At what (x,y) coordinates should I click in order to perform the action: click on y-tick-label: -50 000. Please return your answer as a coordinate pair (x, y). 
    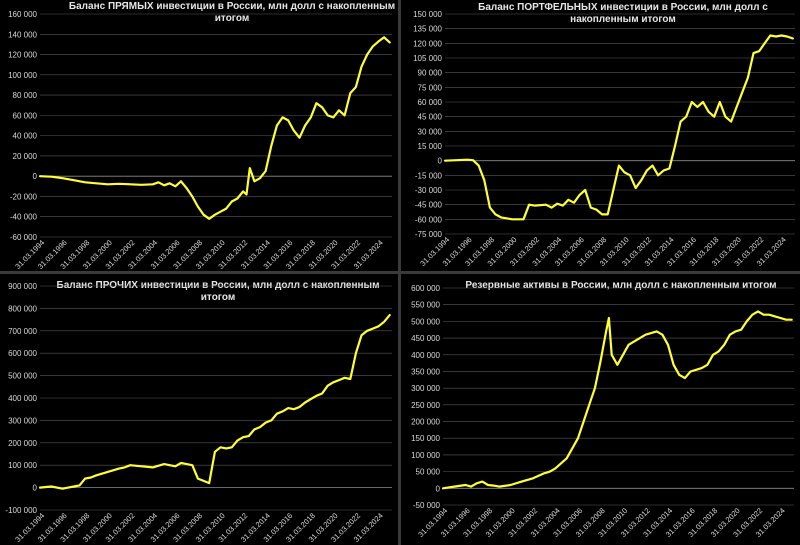
    Looking at the image, I should click on (427, 505).